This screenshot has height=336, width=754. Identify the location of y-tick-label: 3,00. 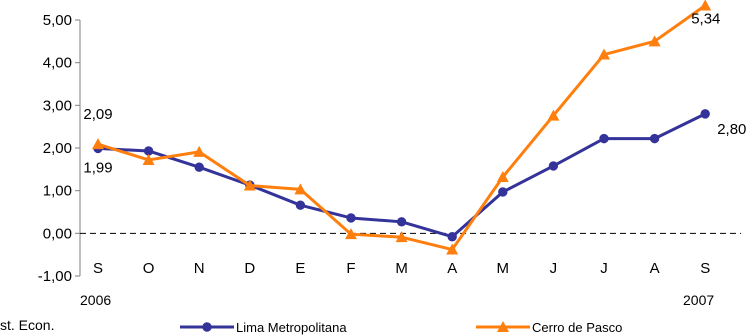
(57, 105).